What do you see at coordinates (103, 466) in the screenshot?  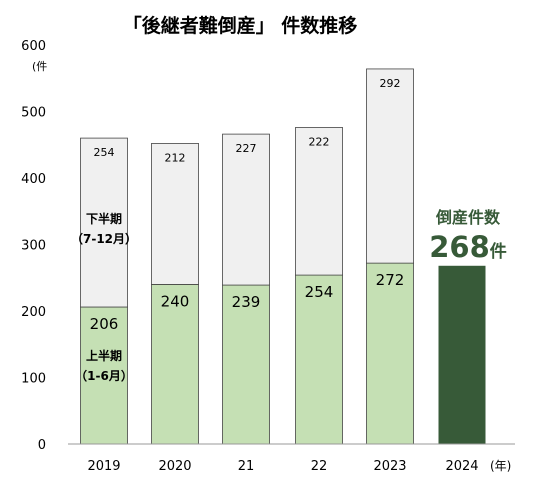 I see `x-tick-label: 2019` at bounding box center [103, 466].